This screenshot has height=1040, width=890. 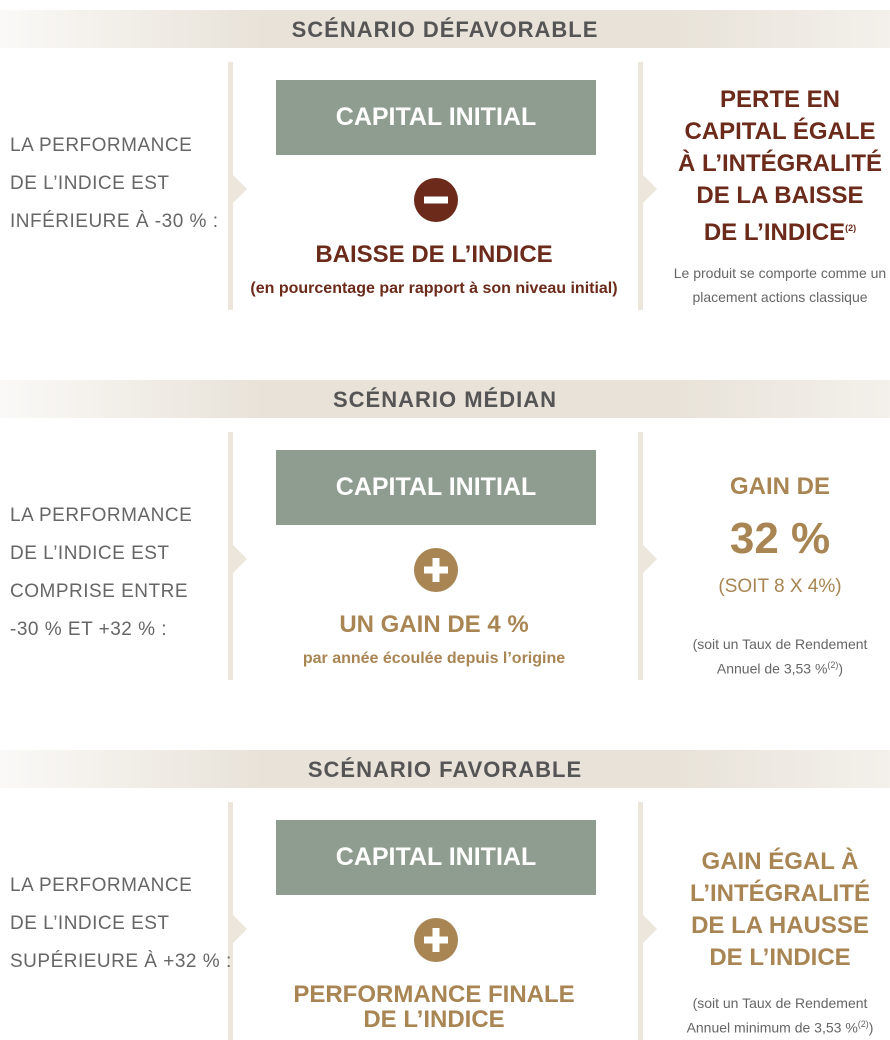 I want to click on result-line: DE L’INDICE, so click(x=780, y=957).